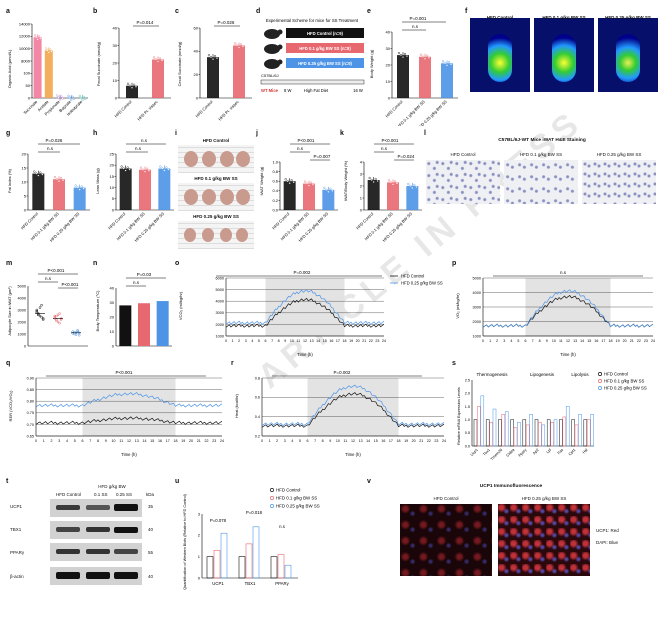 This screenshot has height=618, width=661. Describe the element at coordinates (136, 282) in the screenshot. I see `panel-n-p2: n.s` at that location.